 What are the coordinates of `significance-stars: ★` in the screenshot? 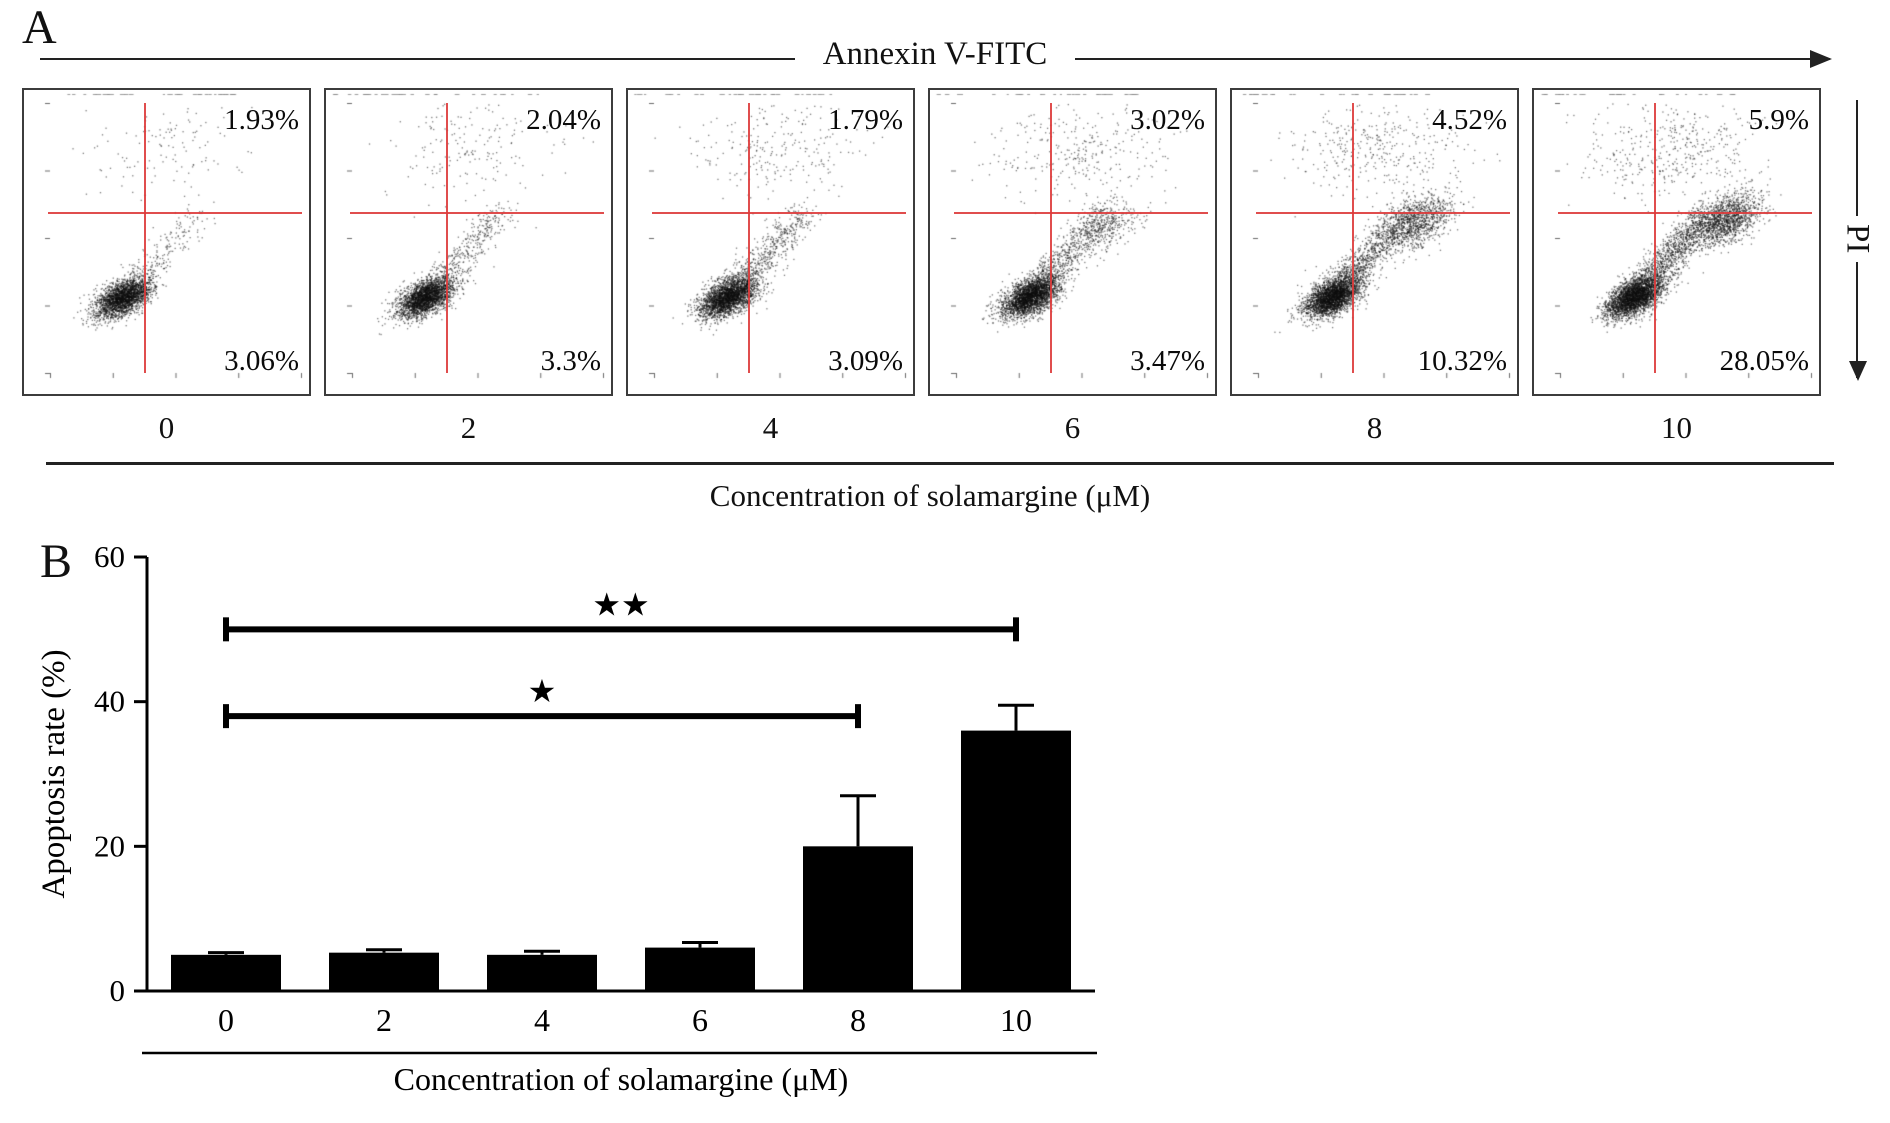 It's located at (542, 691).